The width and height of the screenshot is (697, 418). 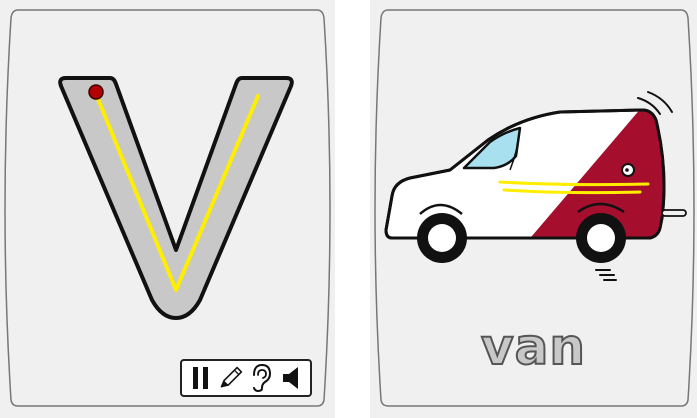 I want to click on ear-icon, so click(x=262, y=378).